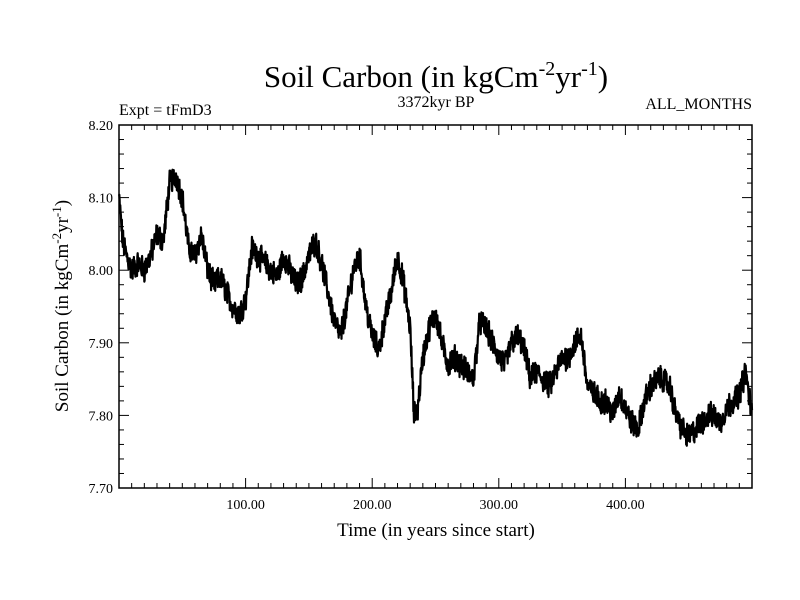 Image resolution: width=800 pixels, height=600 pixels. What do you see at coordinates (625, 505) in the screenshot?
I see `x-tick-label: 400.00` at bounding box center [625, 505].